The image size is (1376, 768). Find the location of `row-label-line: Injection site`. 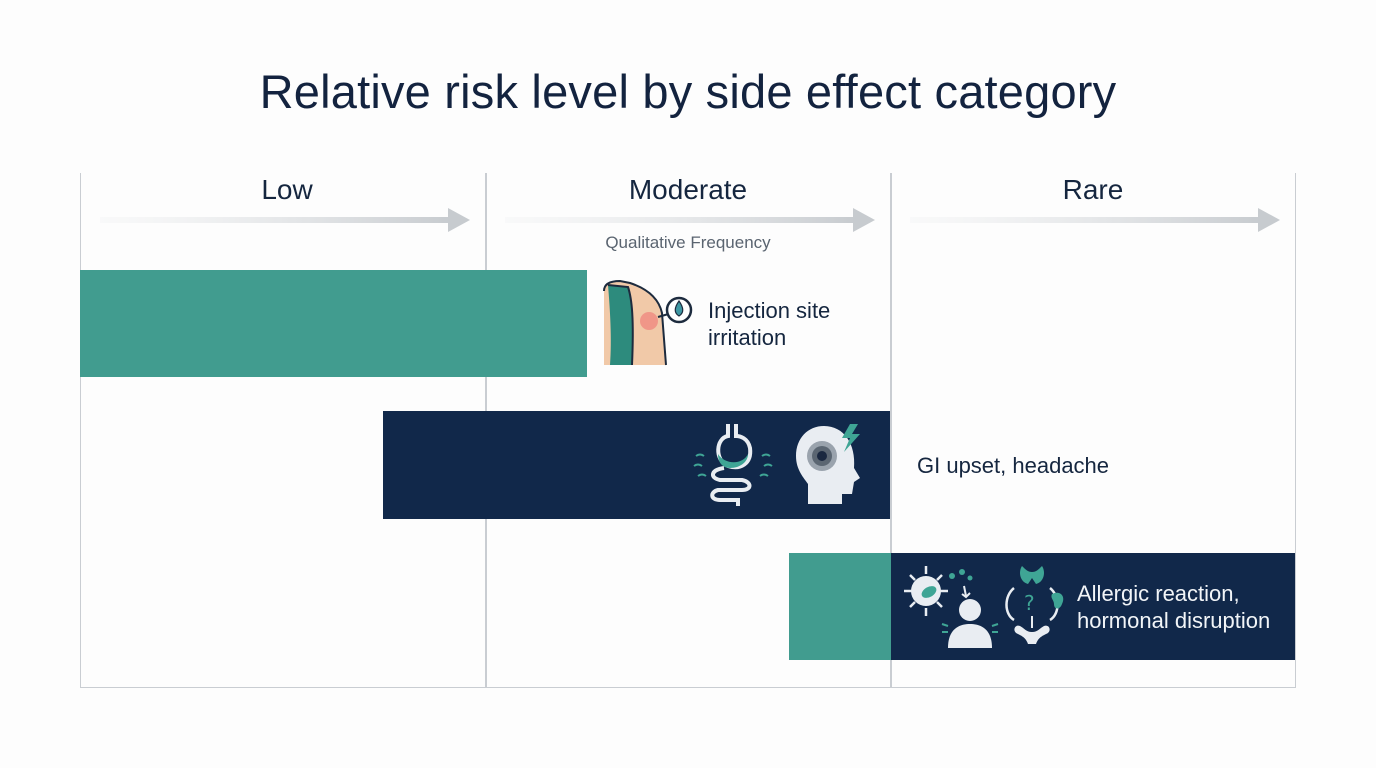

row-label-line: Injection site is located at coordinates (769, 310).